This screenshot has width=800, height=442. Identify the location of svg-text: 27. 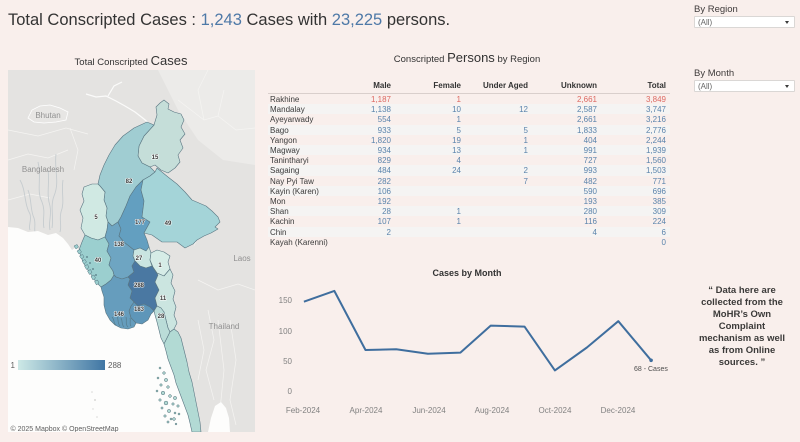
(139, 259).